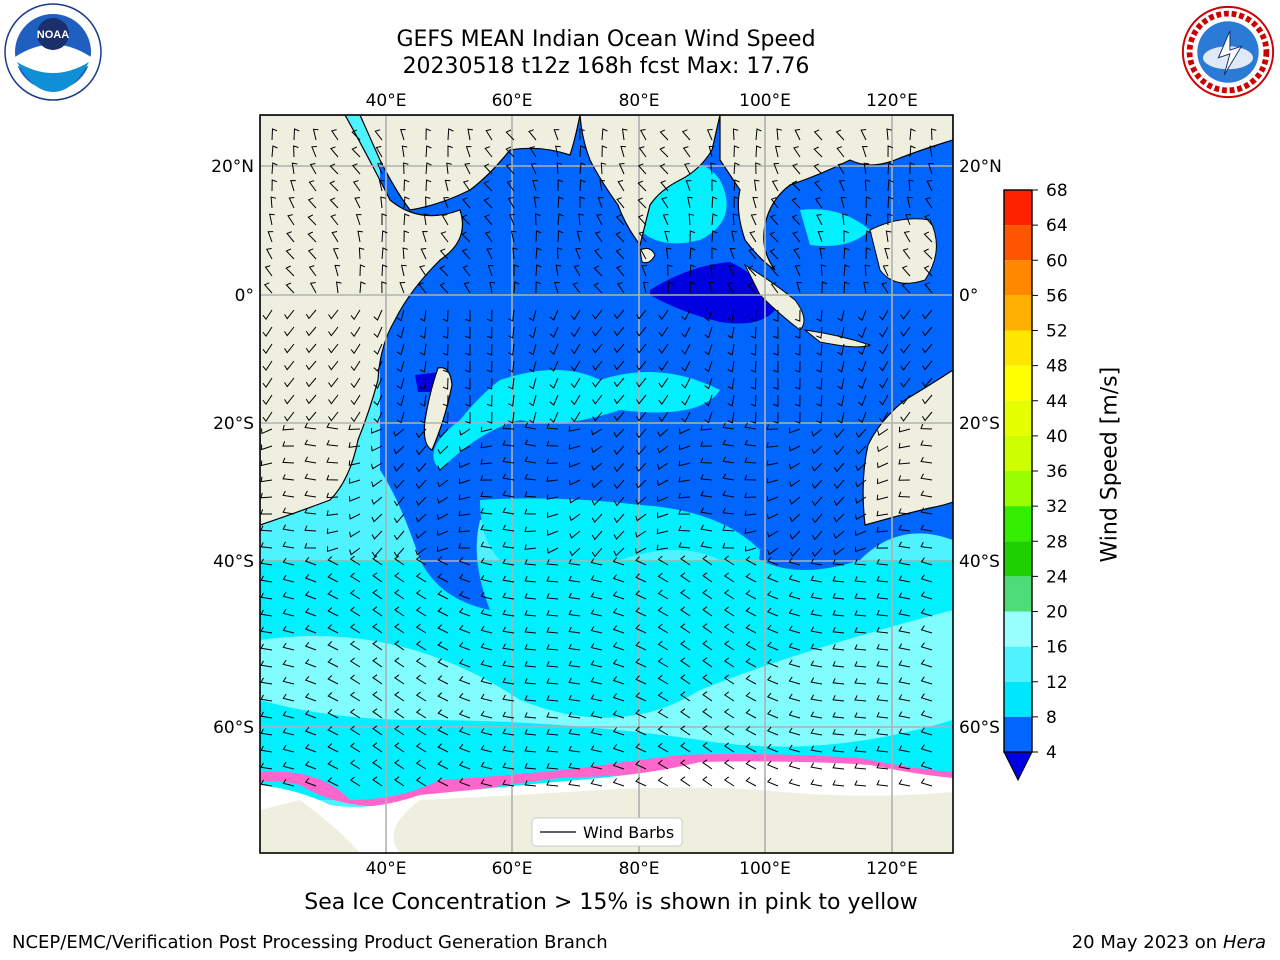 This screenshot has height=960, width=1280. Describe the element at coordinates (606, 39) in the screenshot. I see `chart-title-line1: GEFS MEAN Indian Ocean Wind Speed` at that location.